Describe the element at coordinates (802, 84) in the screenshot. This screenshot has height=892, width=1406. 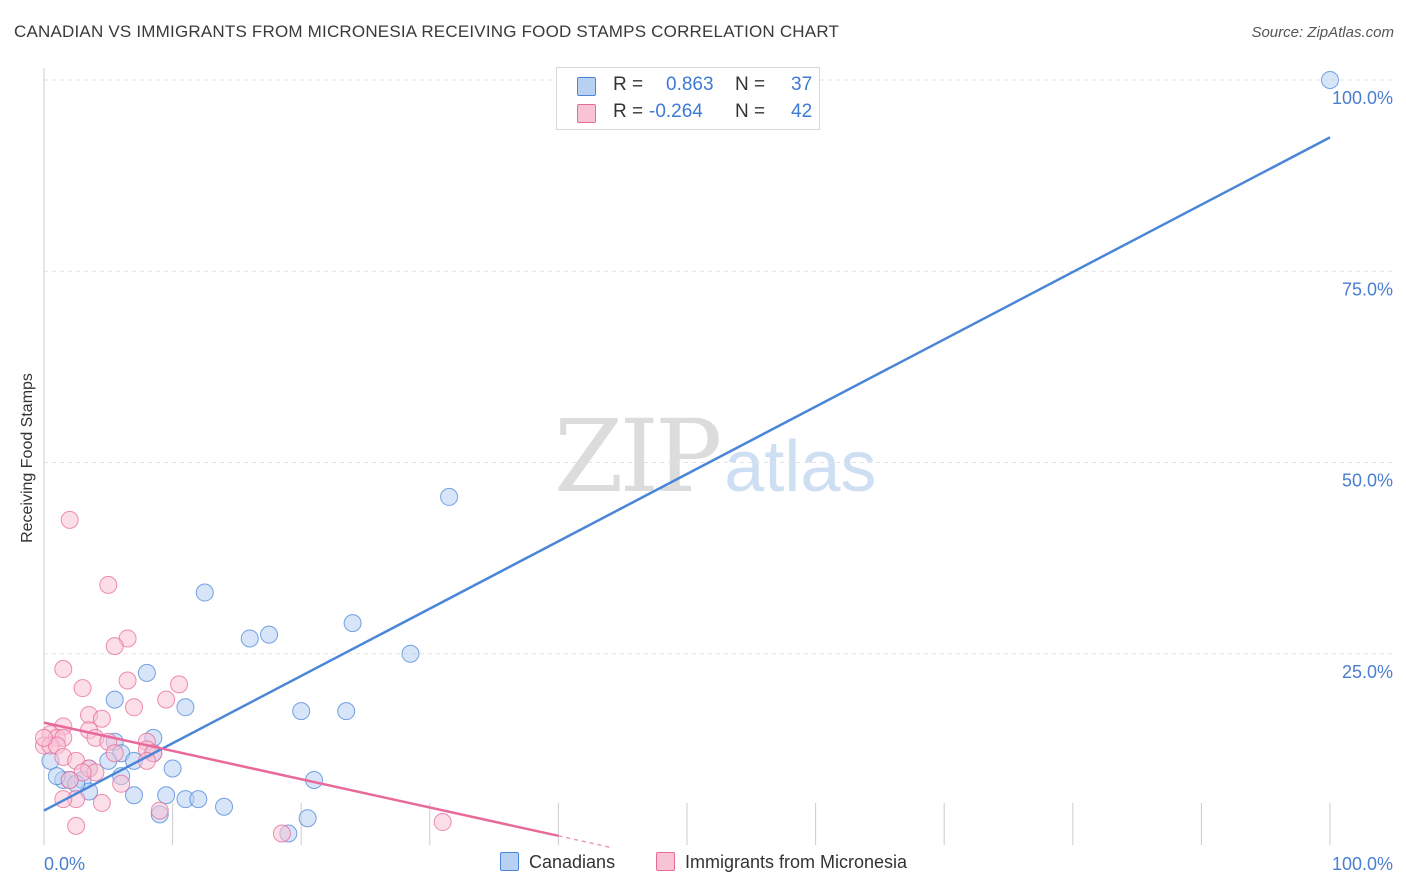
I see `legend-n-value: 37` at that location.